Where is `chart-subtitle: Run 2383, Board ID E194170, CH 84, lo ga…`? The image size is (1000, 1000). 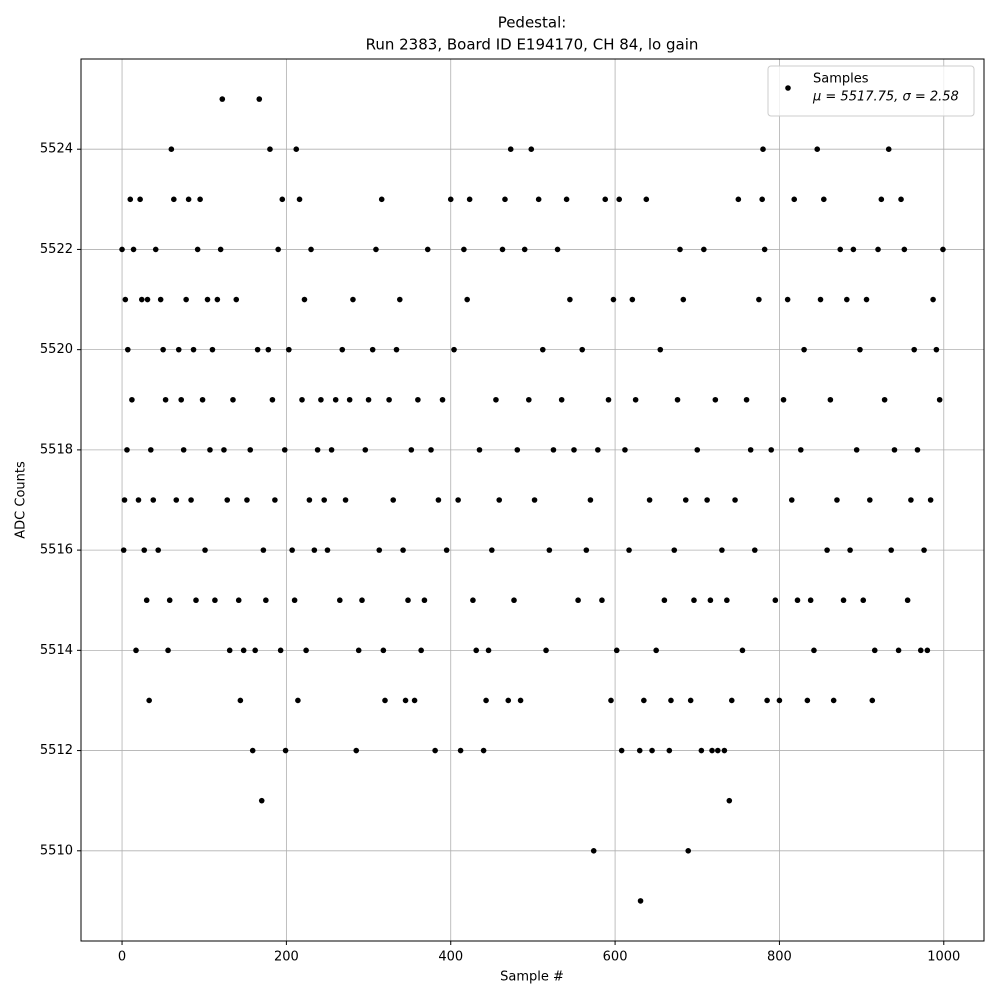 chart-subtitle: Run 2383, Board ID E194170, CH 84, lo ga… is located at coordinates (532, 45).